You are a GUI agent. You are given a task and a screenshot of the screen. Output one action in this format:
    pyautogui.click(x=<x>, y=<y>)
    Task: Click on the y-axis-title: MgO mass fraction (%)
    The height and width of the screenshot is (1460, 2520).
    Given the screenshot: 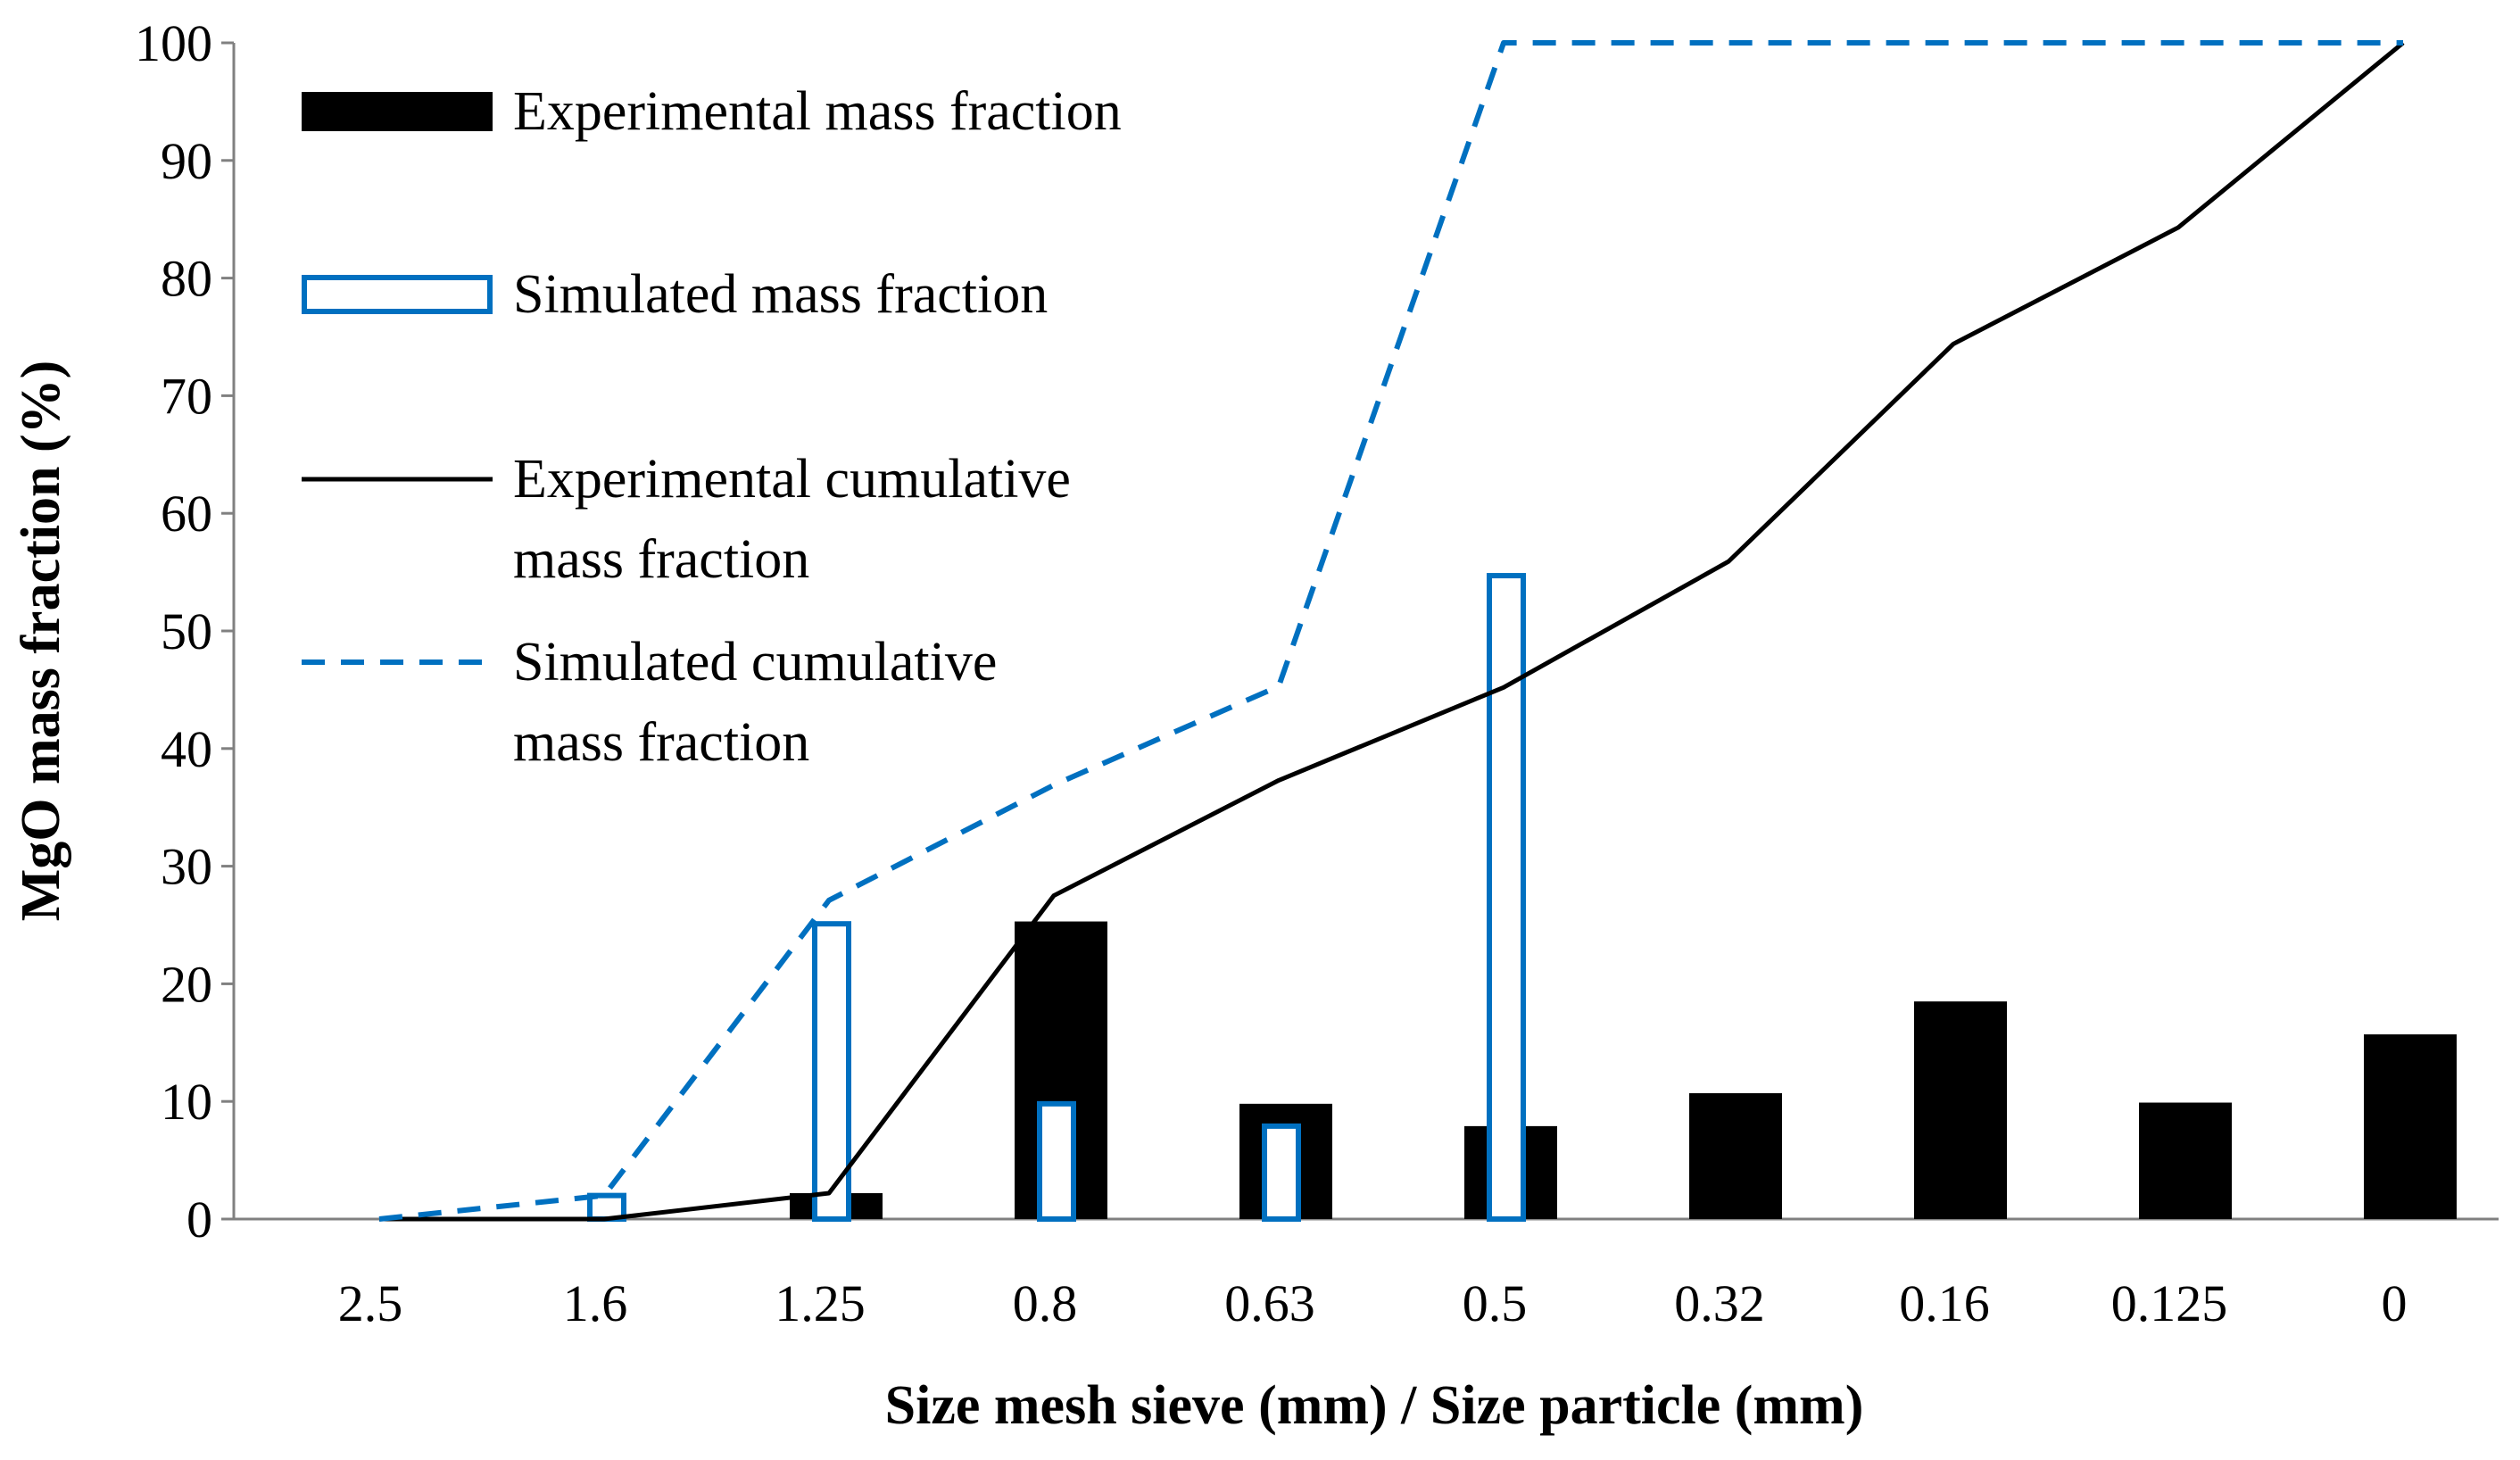 What is the action you would take?
    pyautogui.click(x=41, y=641)
    